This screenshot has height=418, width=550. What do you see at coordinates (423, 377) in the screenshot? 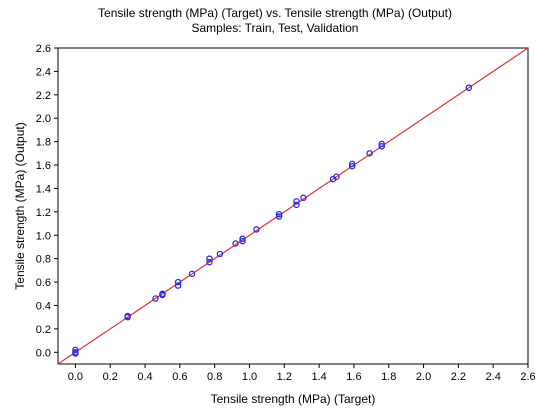
I see `x-tick-label: 2.0` at bounding box center [423, 377].